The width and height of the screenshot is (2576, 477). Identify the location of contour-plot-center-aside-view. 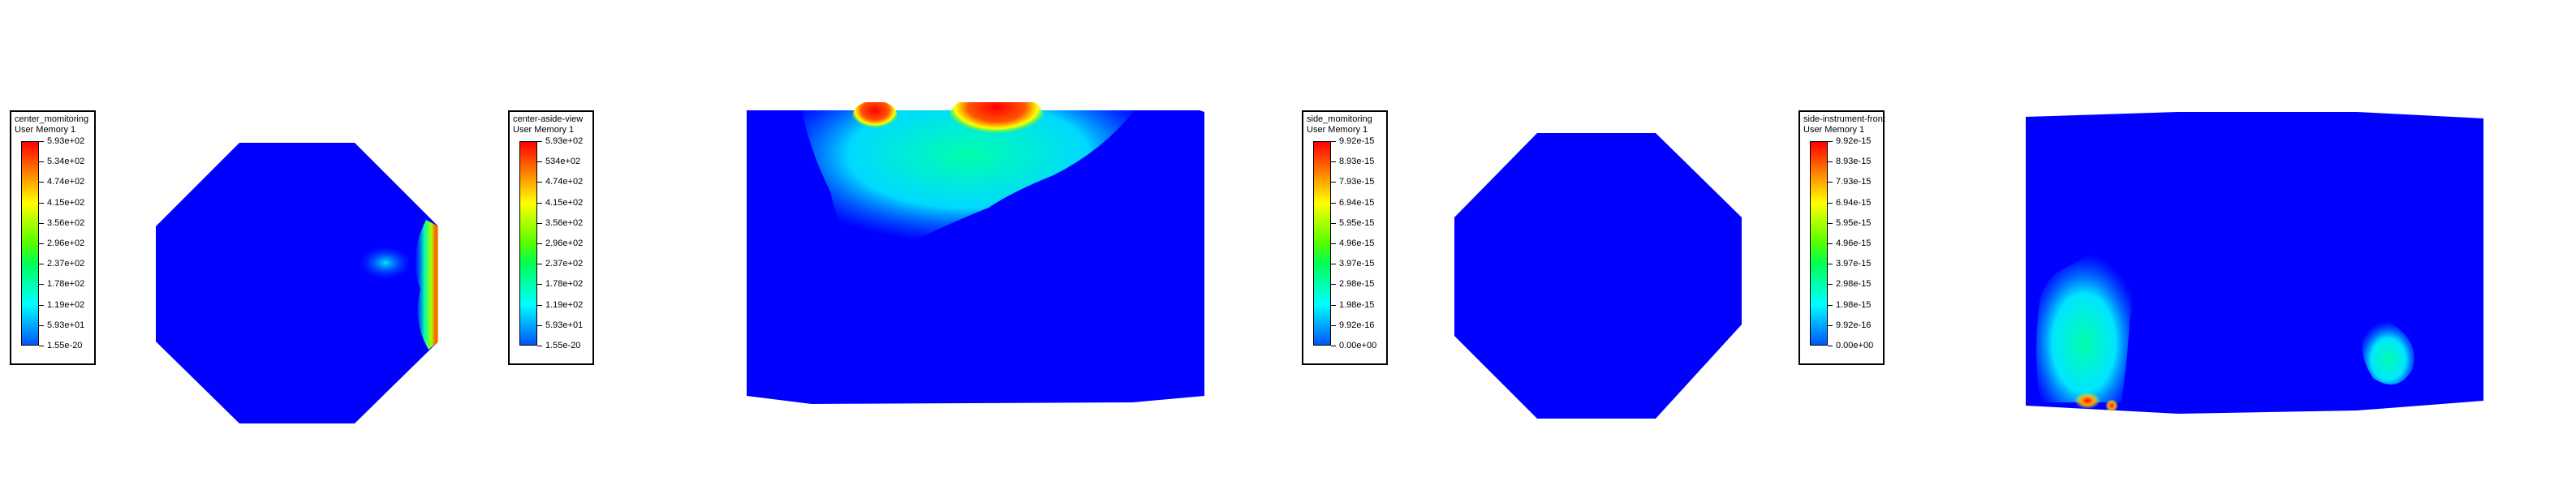
(975, 255).